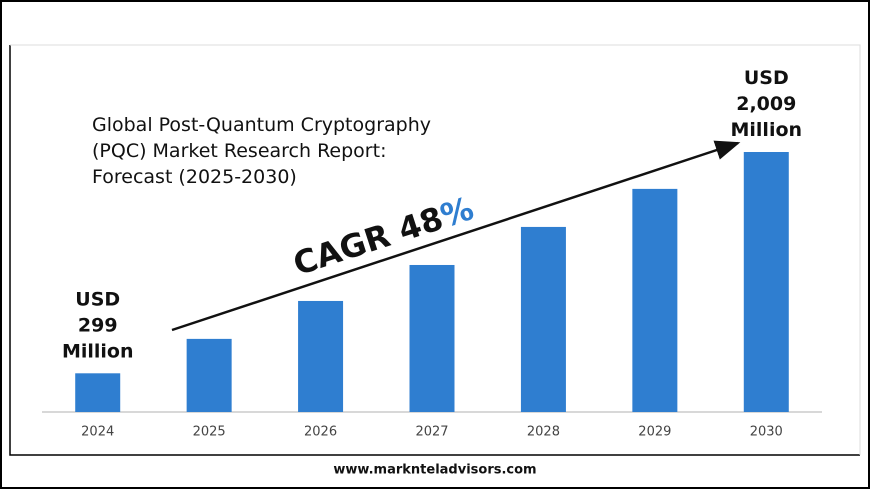 The image size is (870, 489). I want to click on source: www.marknteladvisors.com, so click(434, 470).